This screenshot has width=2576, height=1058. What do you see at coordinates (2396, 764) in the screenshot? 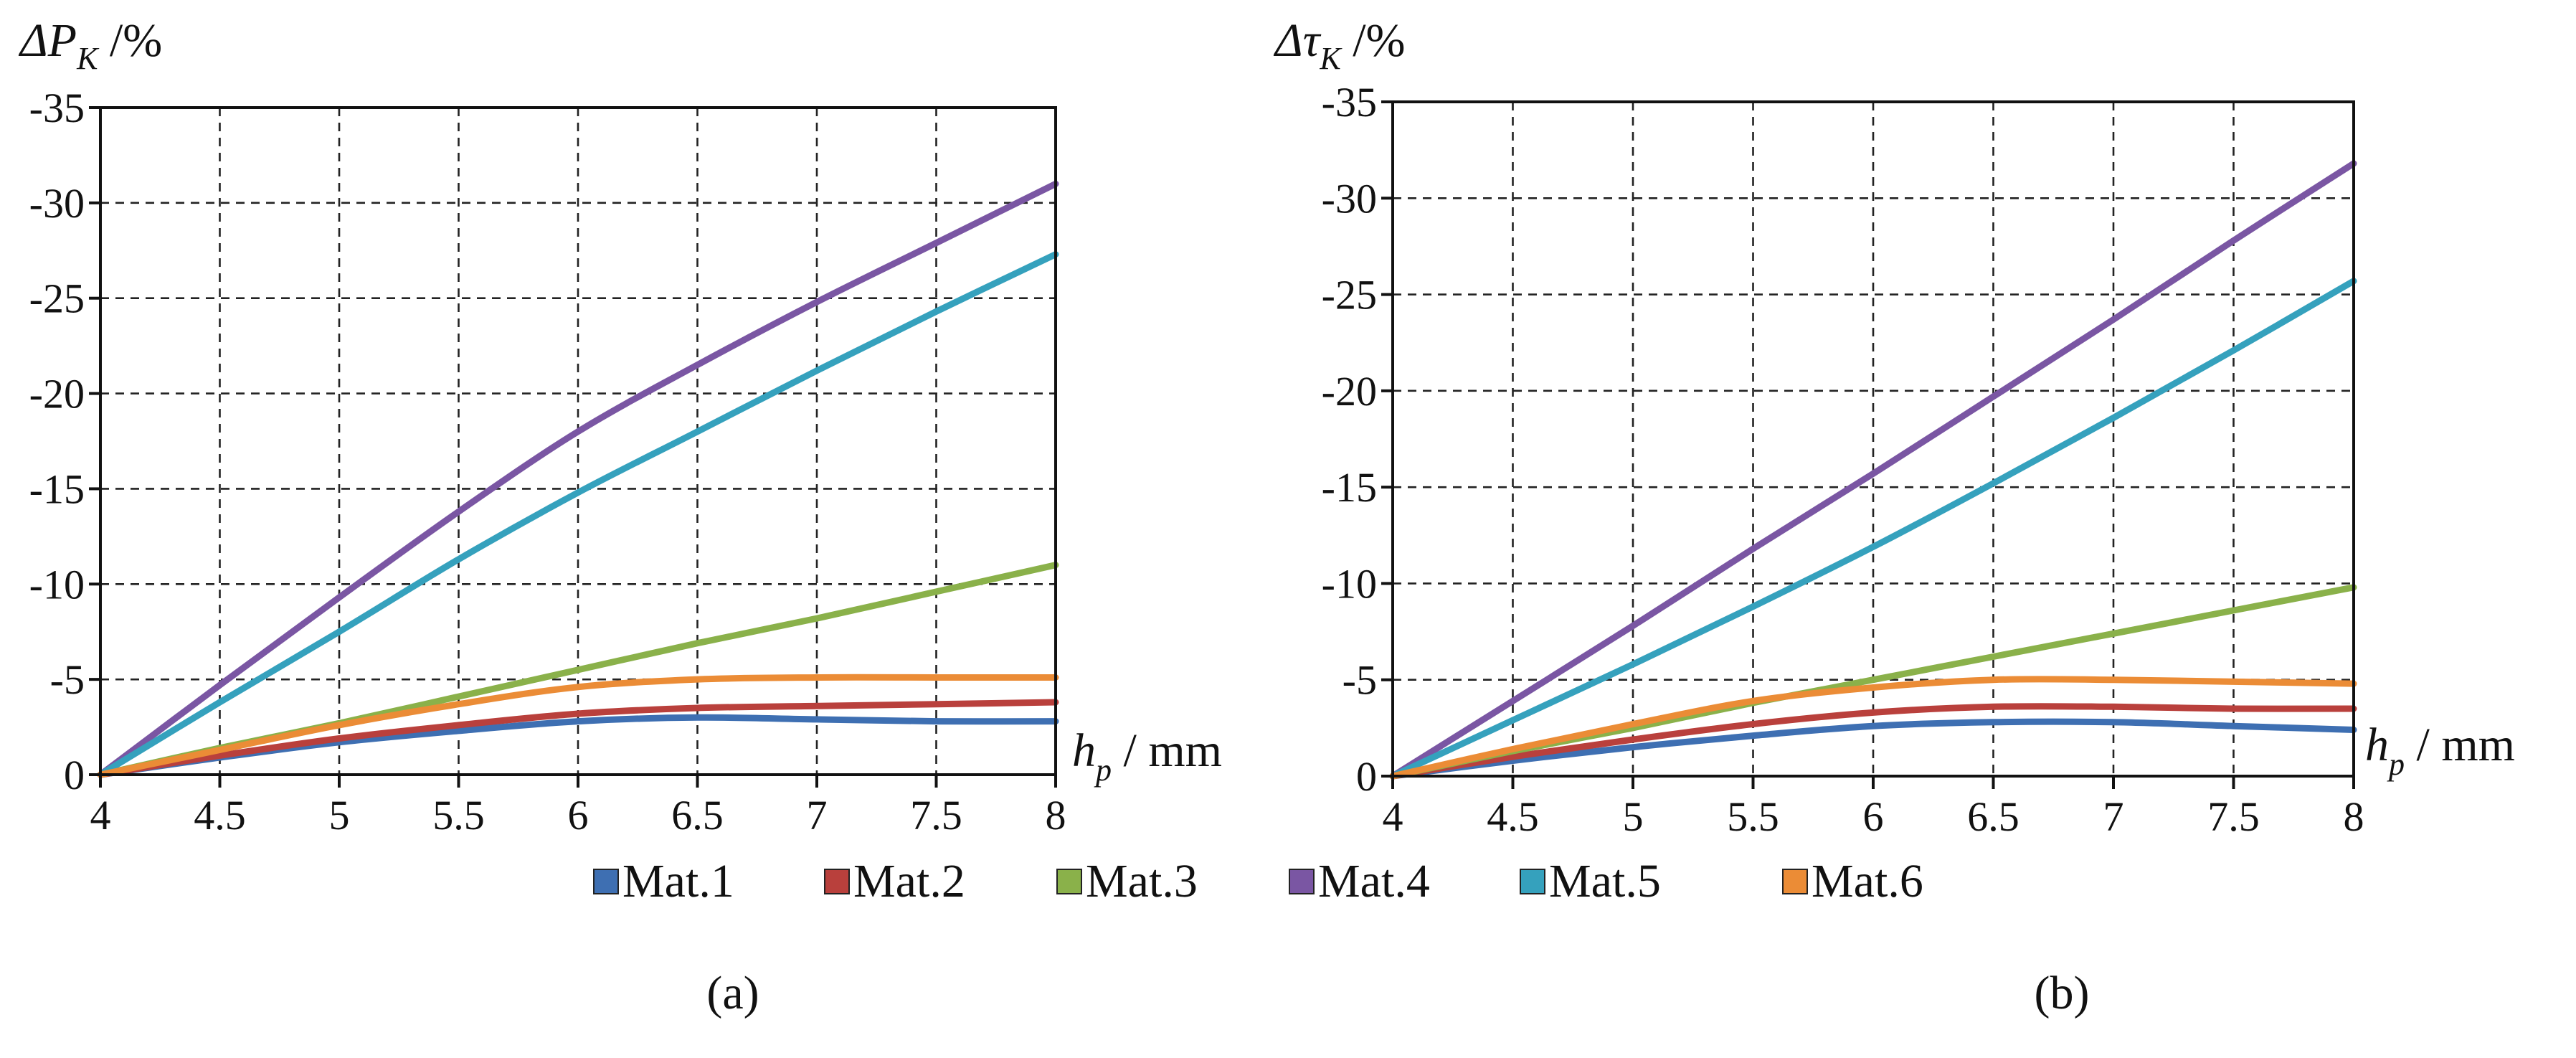
I see `x-axis-label-sub-b: p` at bounding box center [2396, 764].